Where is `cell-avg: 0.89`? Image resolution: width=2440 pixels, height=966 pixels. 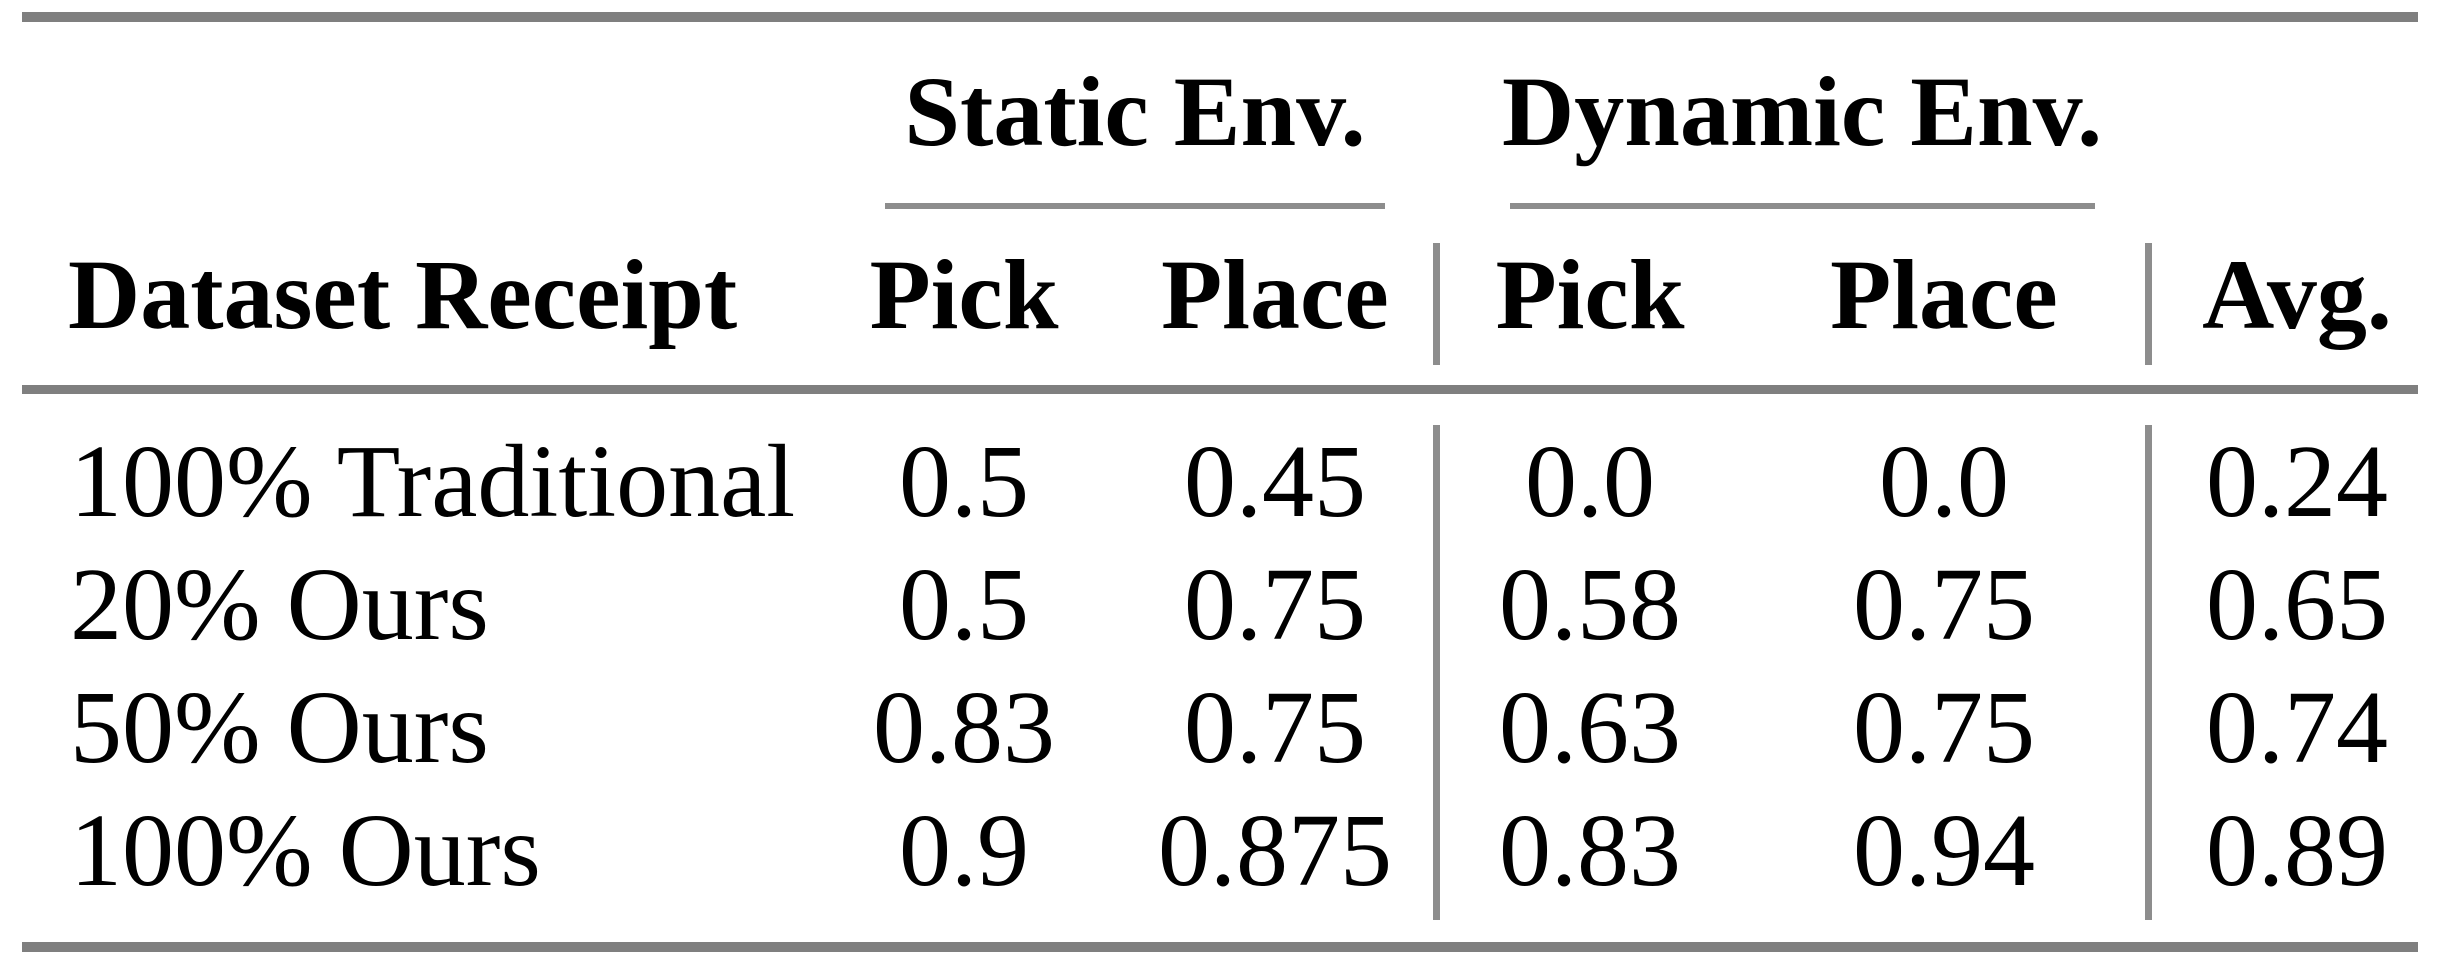 cell-avg: 0.89 is located at coordinates (2297, 850).